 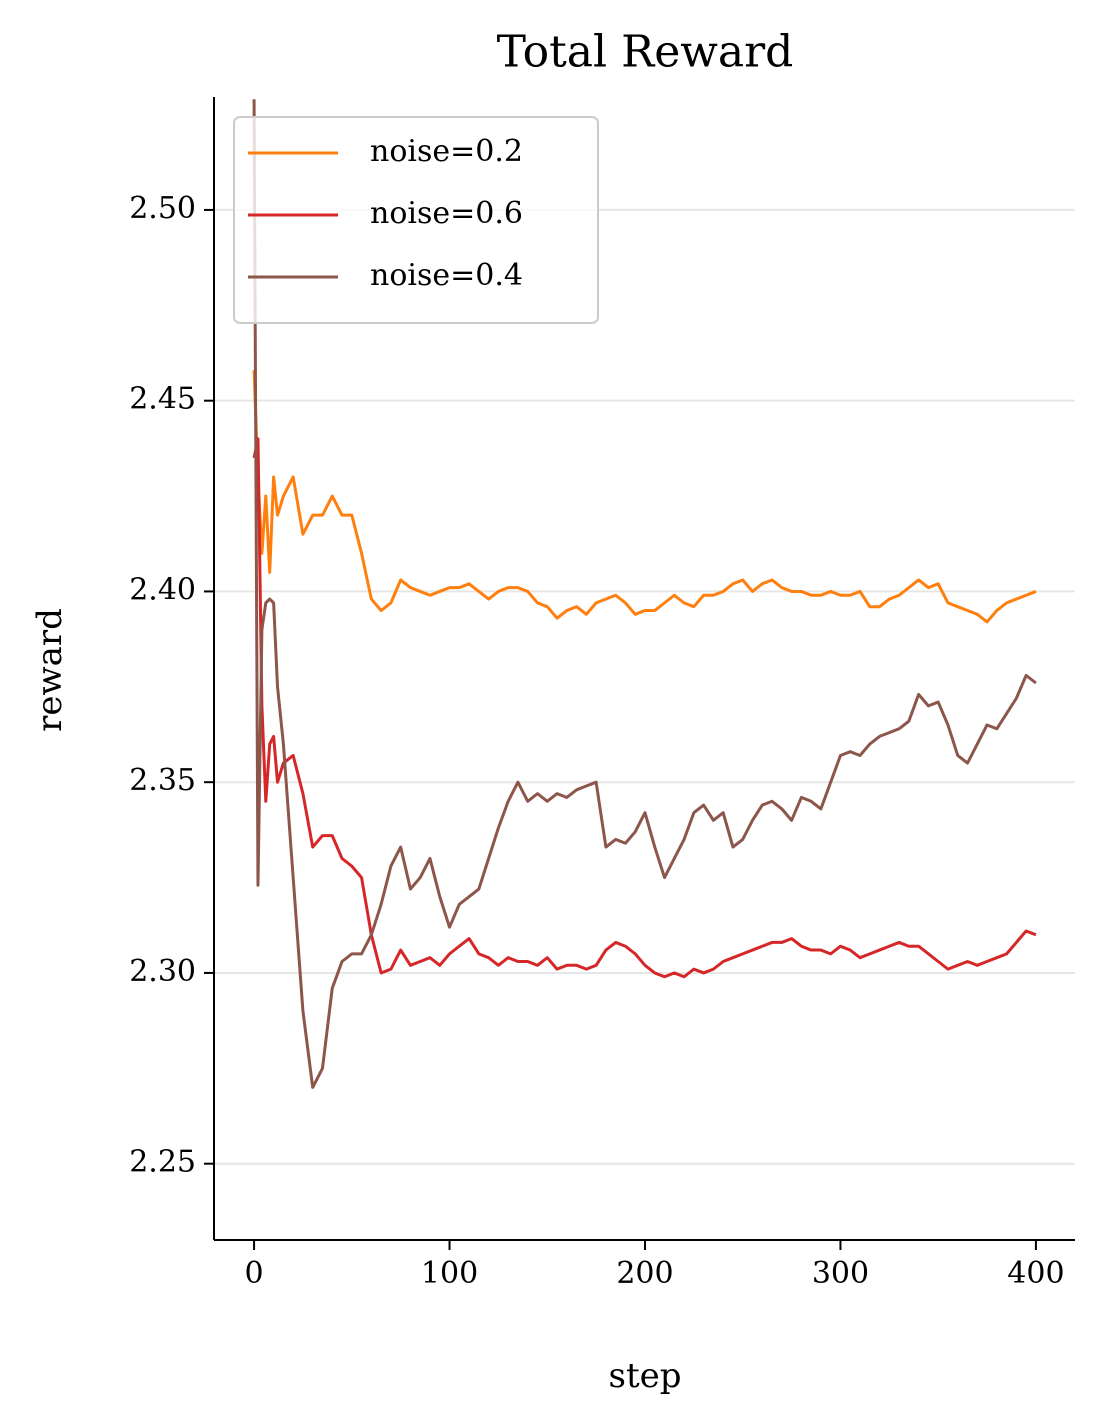 I want to click on legend-box, so click(x=416, y=220).